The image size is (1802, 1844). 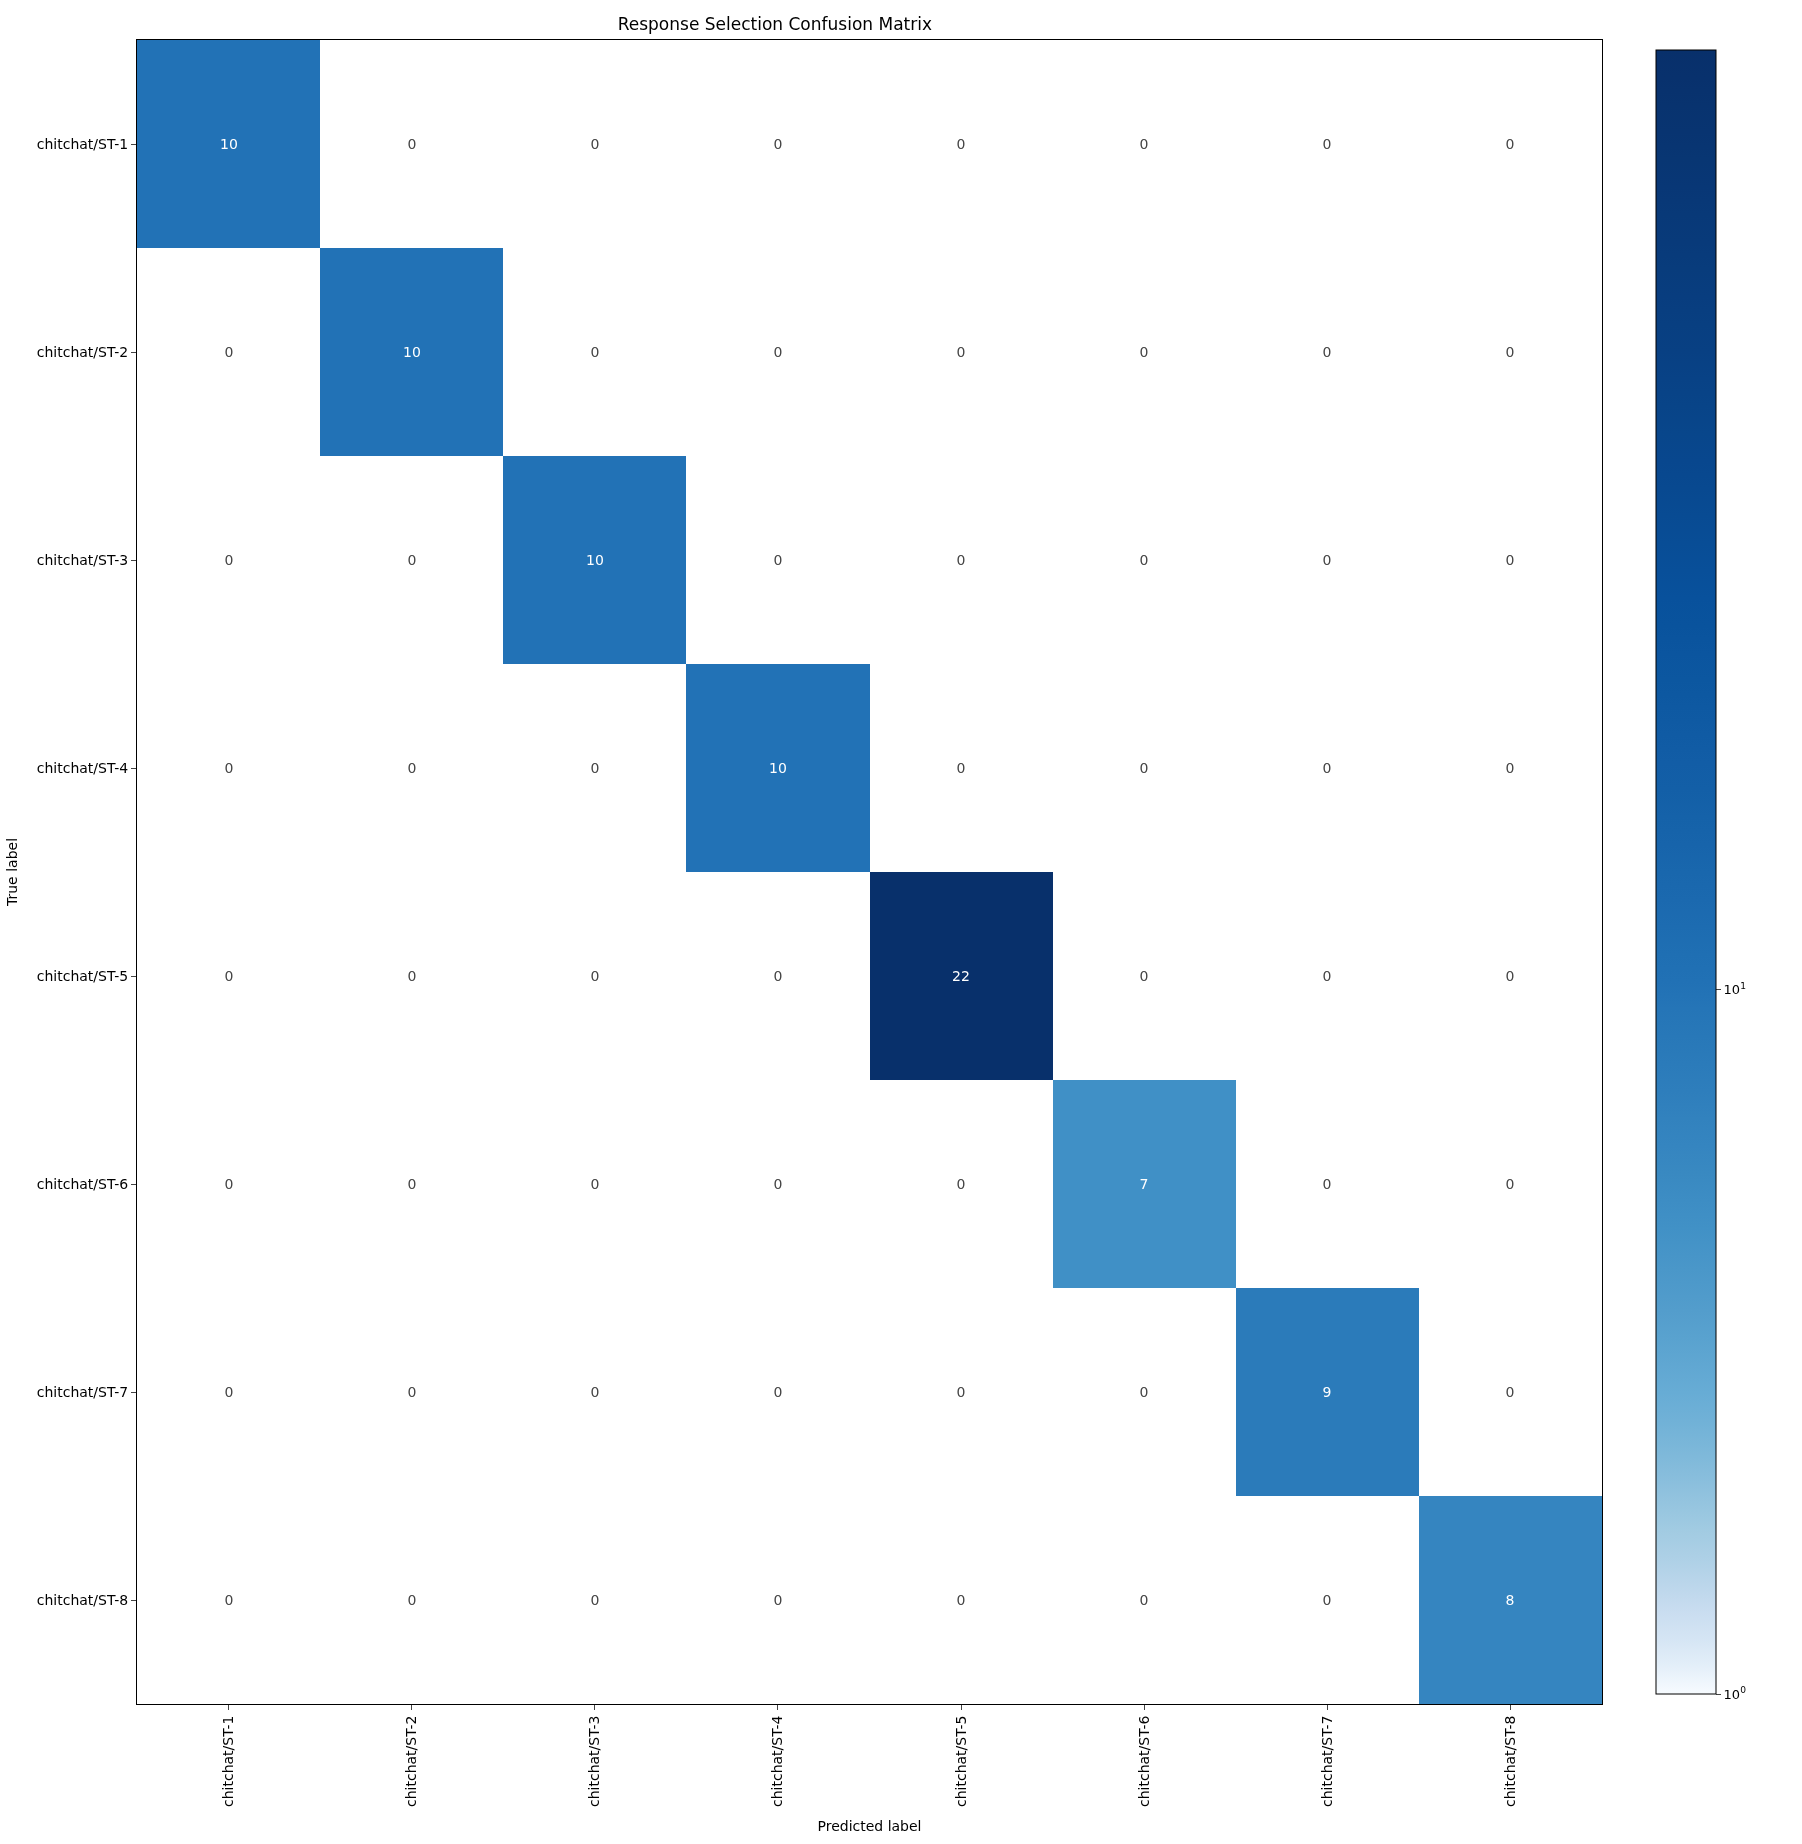 I want to click on y-tick-label: chitchat/ST-2, so click(x=82, y=351).